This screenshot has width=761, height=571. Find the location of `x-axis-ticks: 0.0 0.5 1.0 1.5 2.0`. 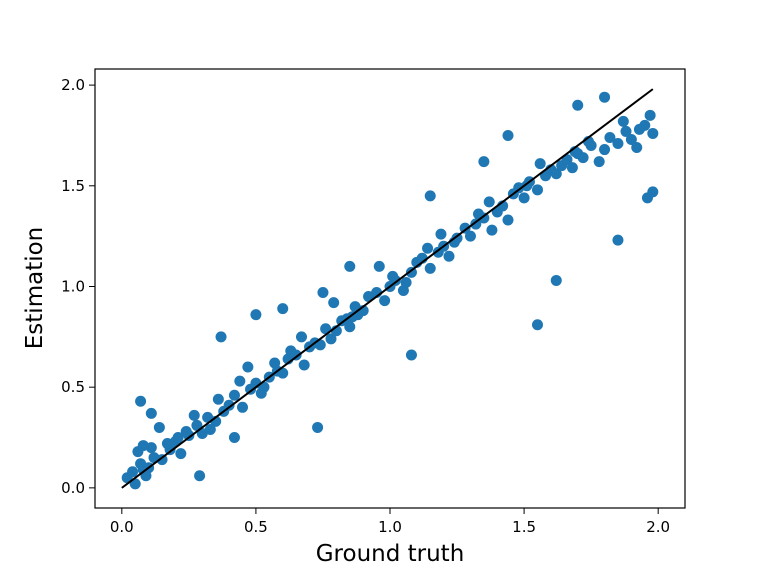

x-axis-ticks: 0.0 0.5 1.0 1.5 2.0 is located at coordinates (390, 522).